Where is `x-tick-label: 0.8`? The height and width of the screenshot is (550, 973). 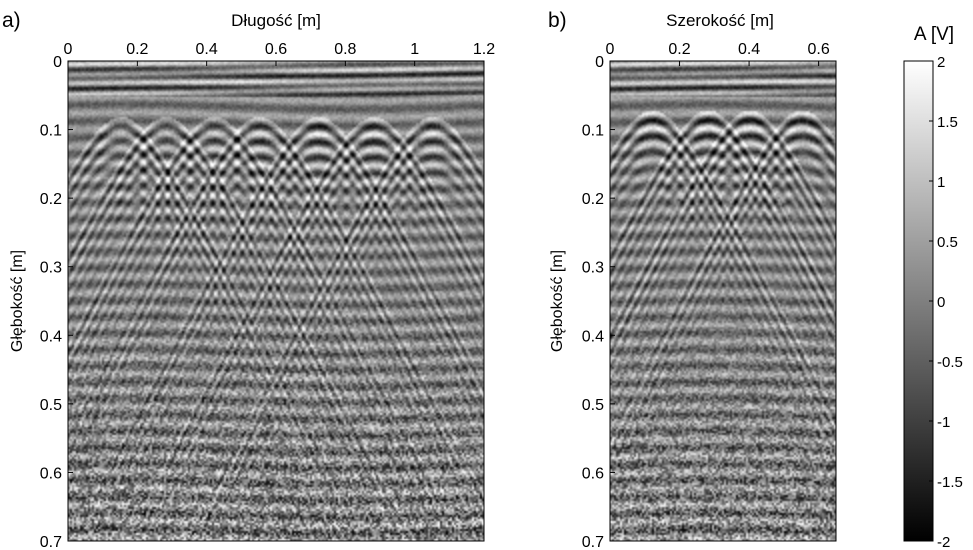
x-tick-label: 0.8 is located at coordinates (345, 49).